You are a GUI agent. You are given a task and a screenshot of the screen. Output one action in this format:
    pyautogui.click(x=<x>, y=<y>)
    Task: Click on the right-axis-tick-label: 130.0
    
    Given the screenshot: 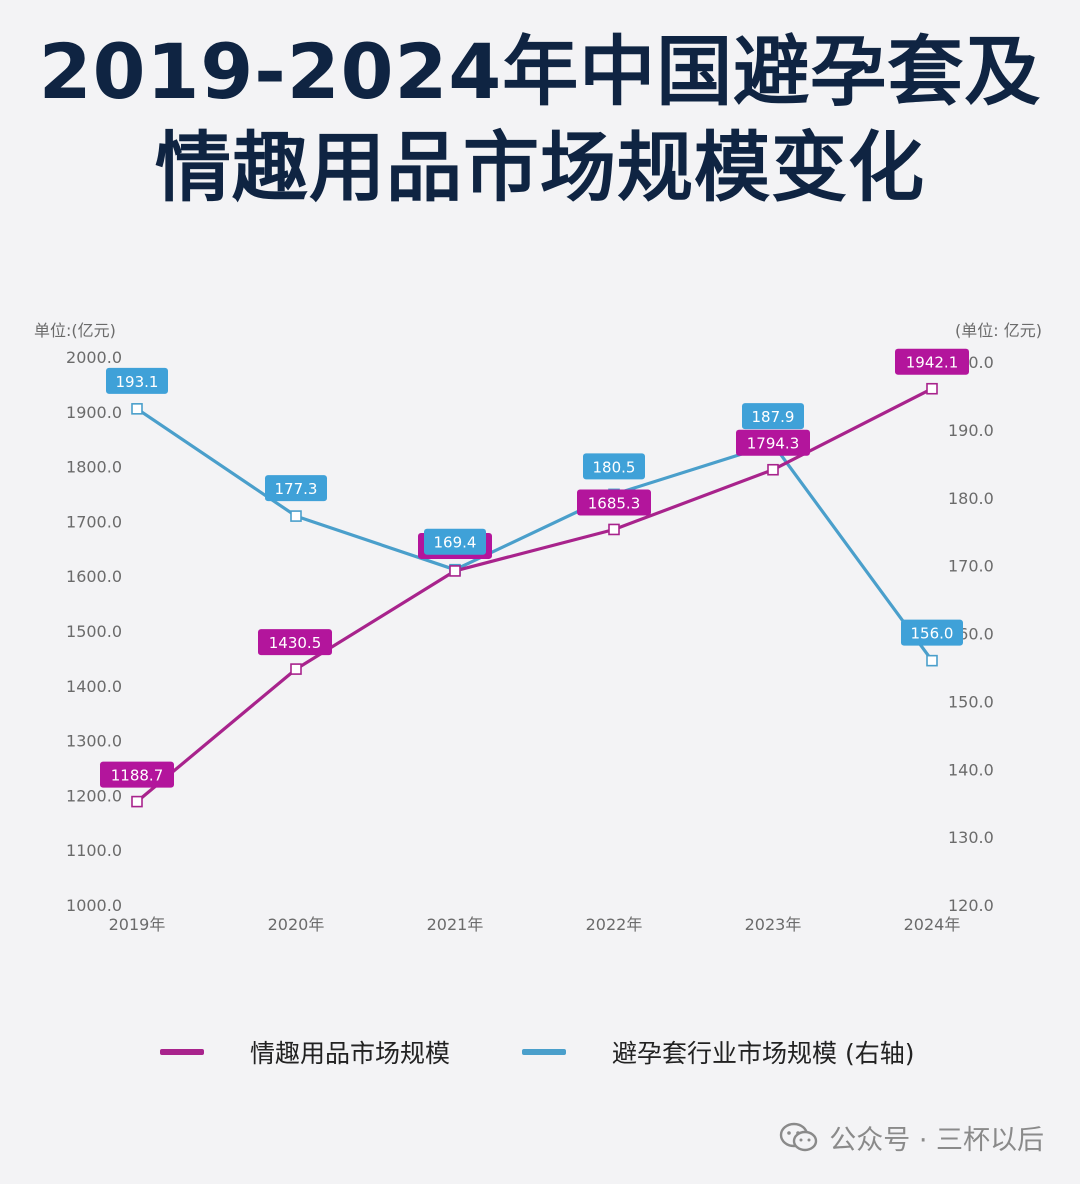 What is the action you would take?
    pyautogui.click(x=971, y=837)
    